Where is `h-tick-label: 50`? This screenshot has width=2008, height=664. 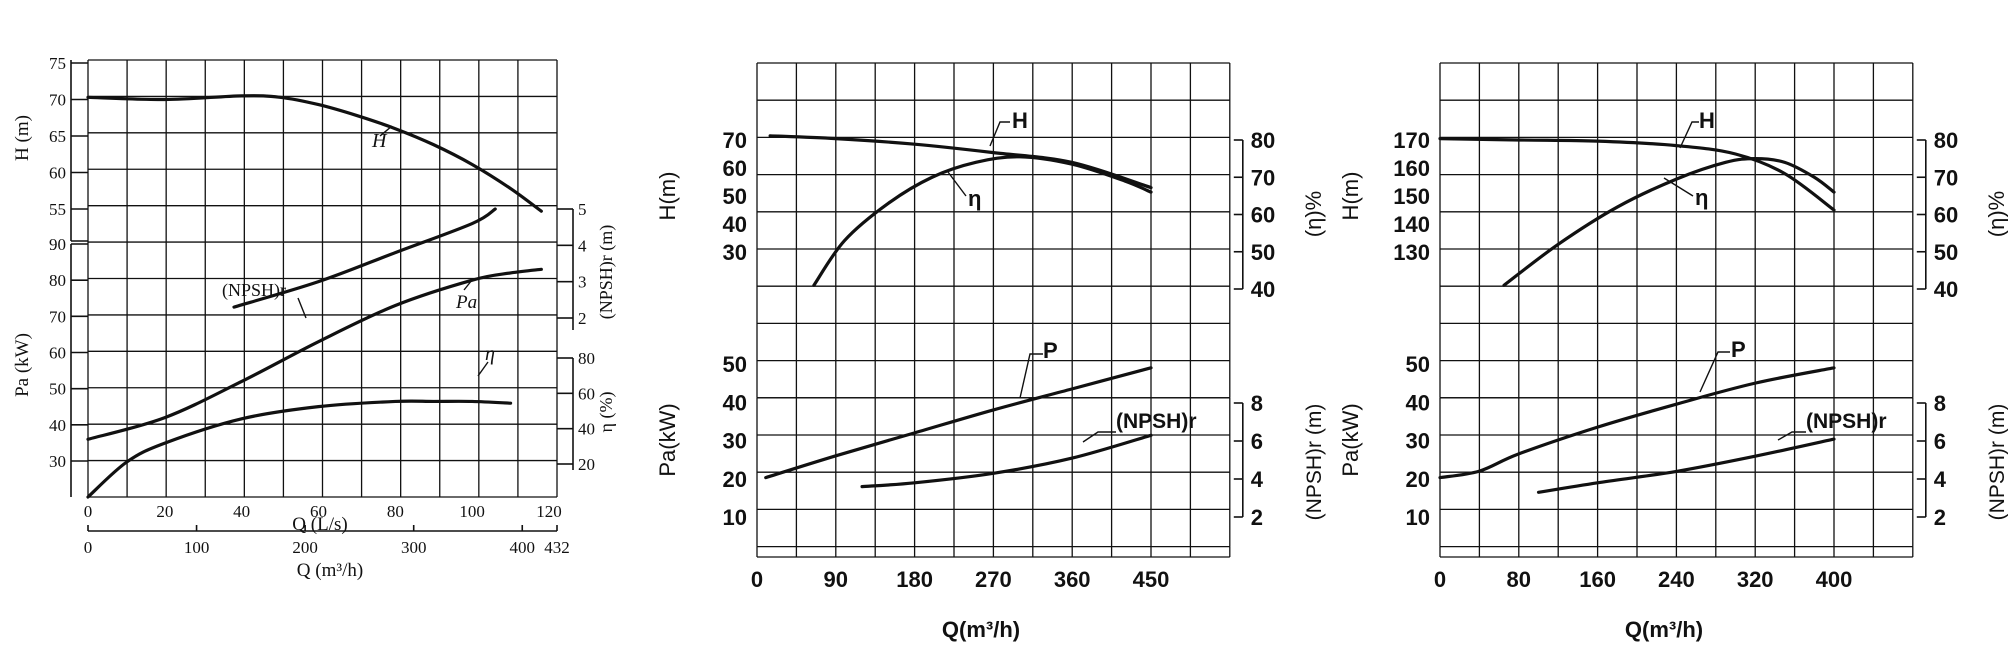
h-tick-label: 50 is located at coordinates (735, 196).